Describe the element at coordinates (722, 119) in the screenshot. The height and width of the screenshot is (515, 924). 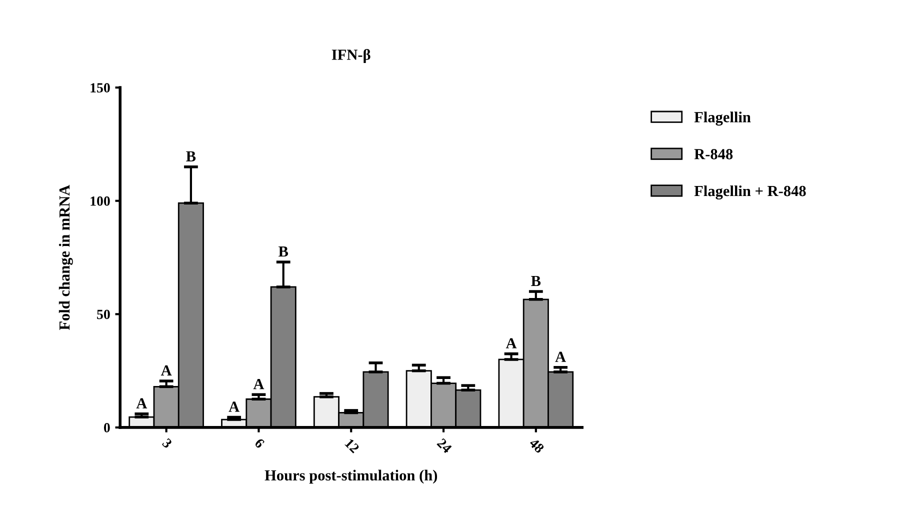
I see `legend-label: Flagellin` at that location.